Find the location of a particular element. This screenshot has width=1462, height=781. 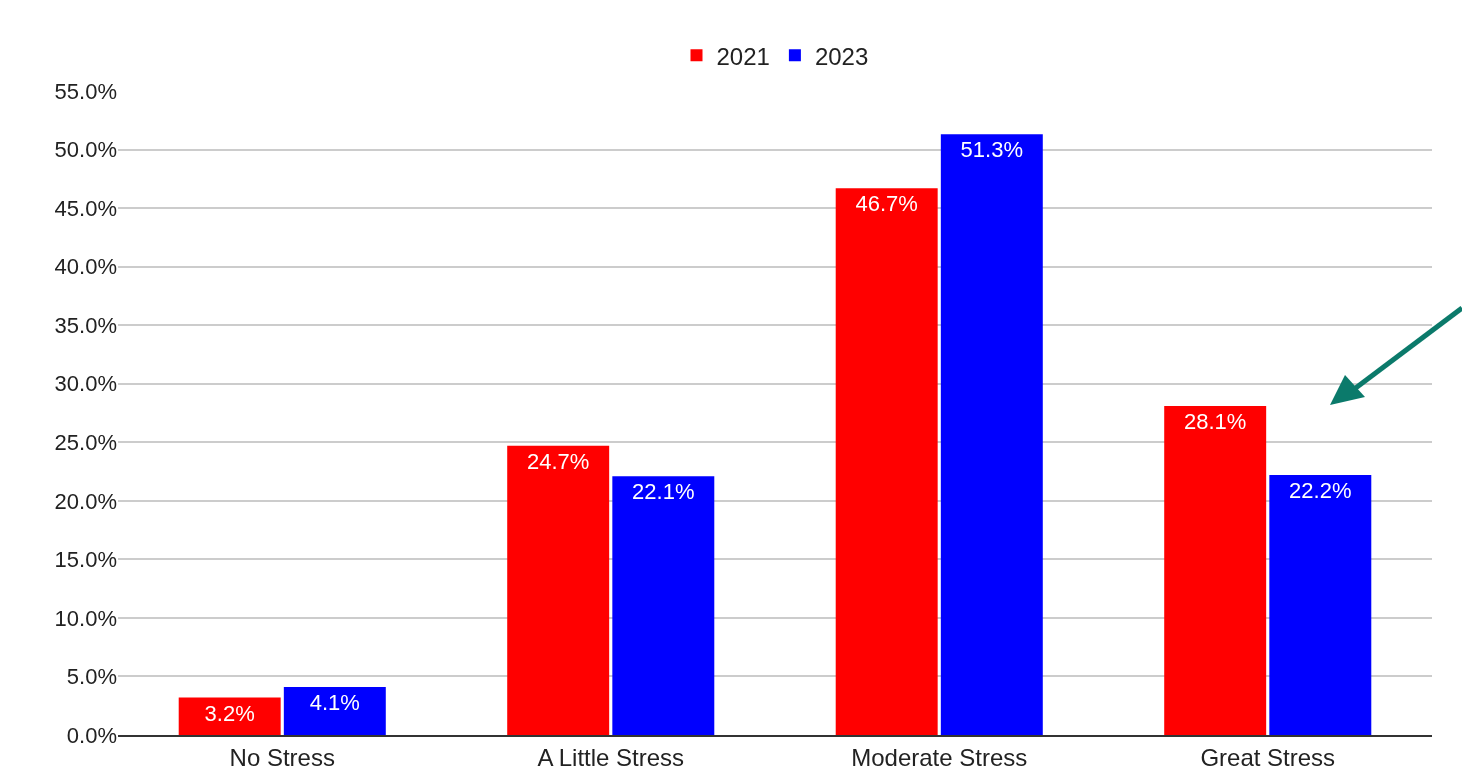

y-tick-label: 35.0% is located at coordinates (85, 325).